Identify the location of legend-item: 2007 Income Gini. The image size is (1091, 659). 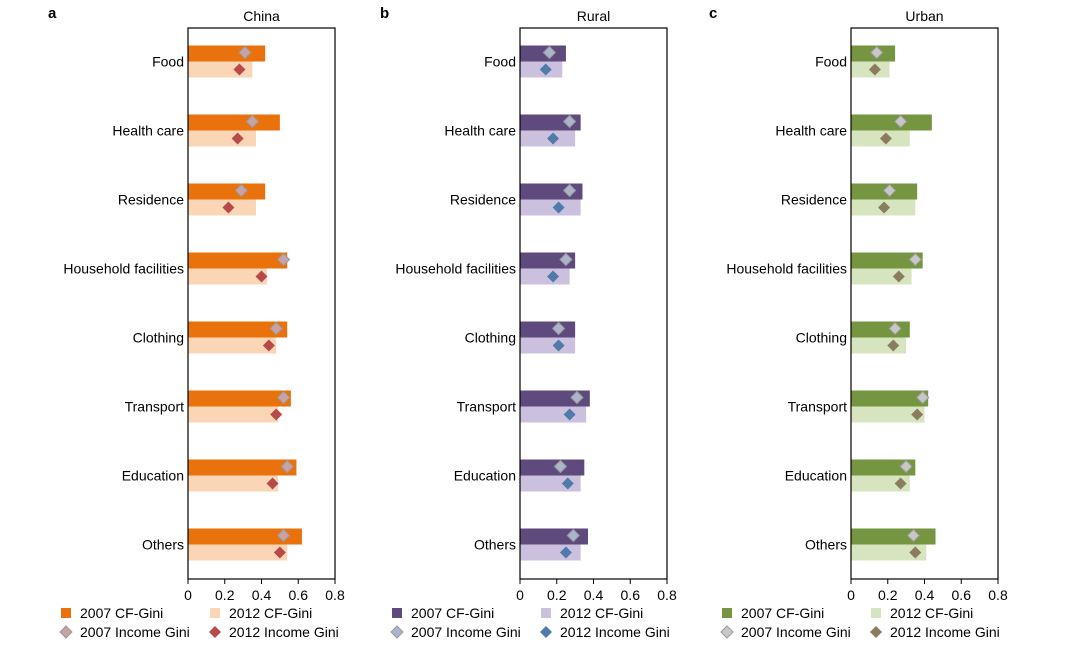
(785, 632).